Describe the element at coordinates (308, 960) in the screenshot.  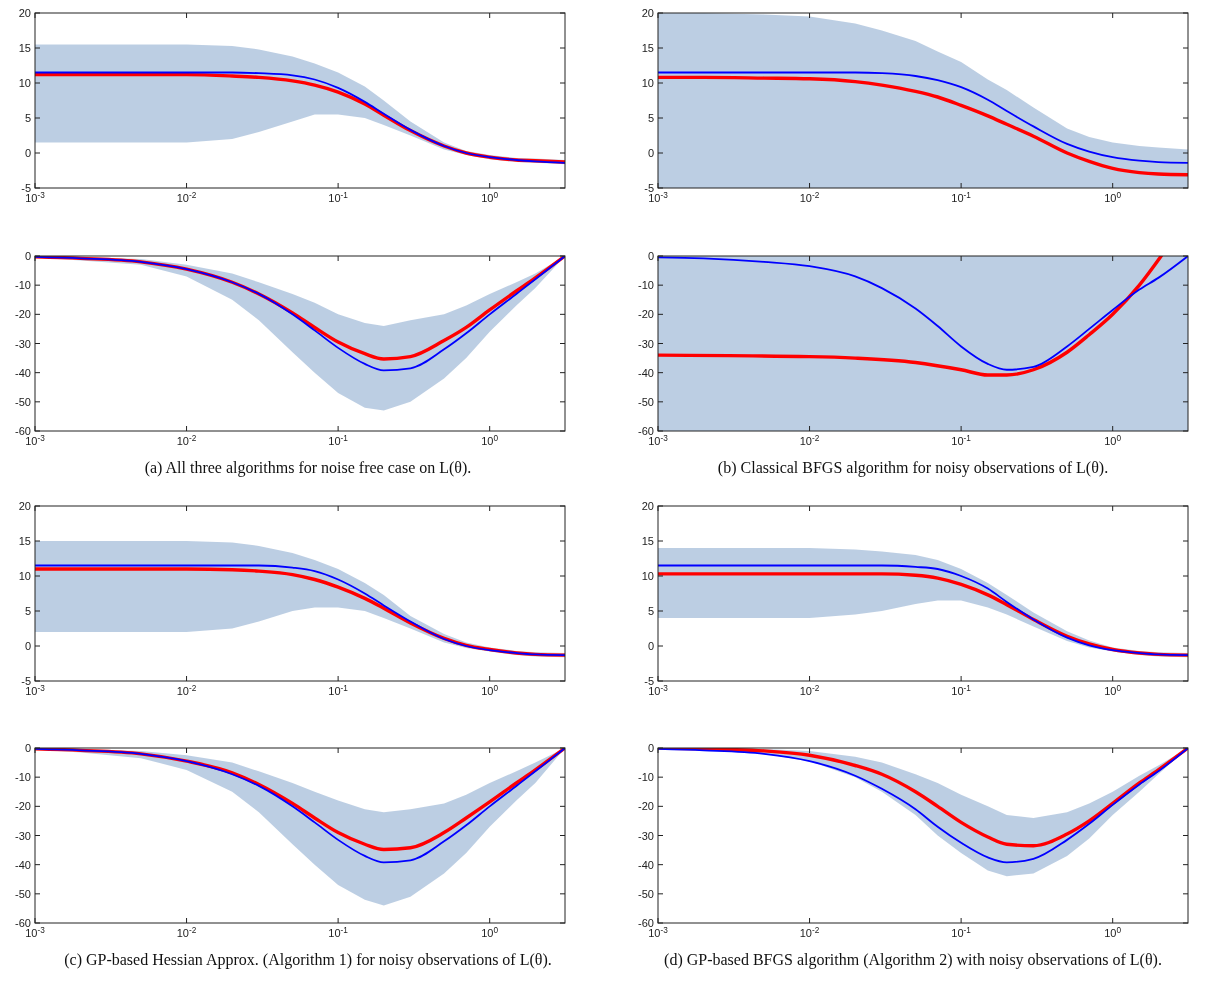
I see `text: (c) GP-based Hessian Approx. (Algorithm 1) for noisy observations of L(θ).` at that location.